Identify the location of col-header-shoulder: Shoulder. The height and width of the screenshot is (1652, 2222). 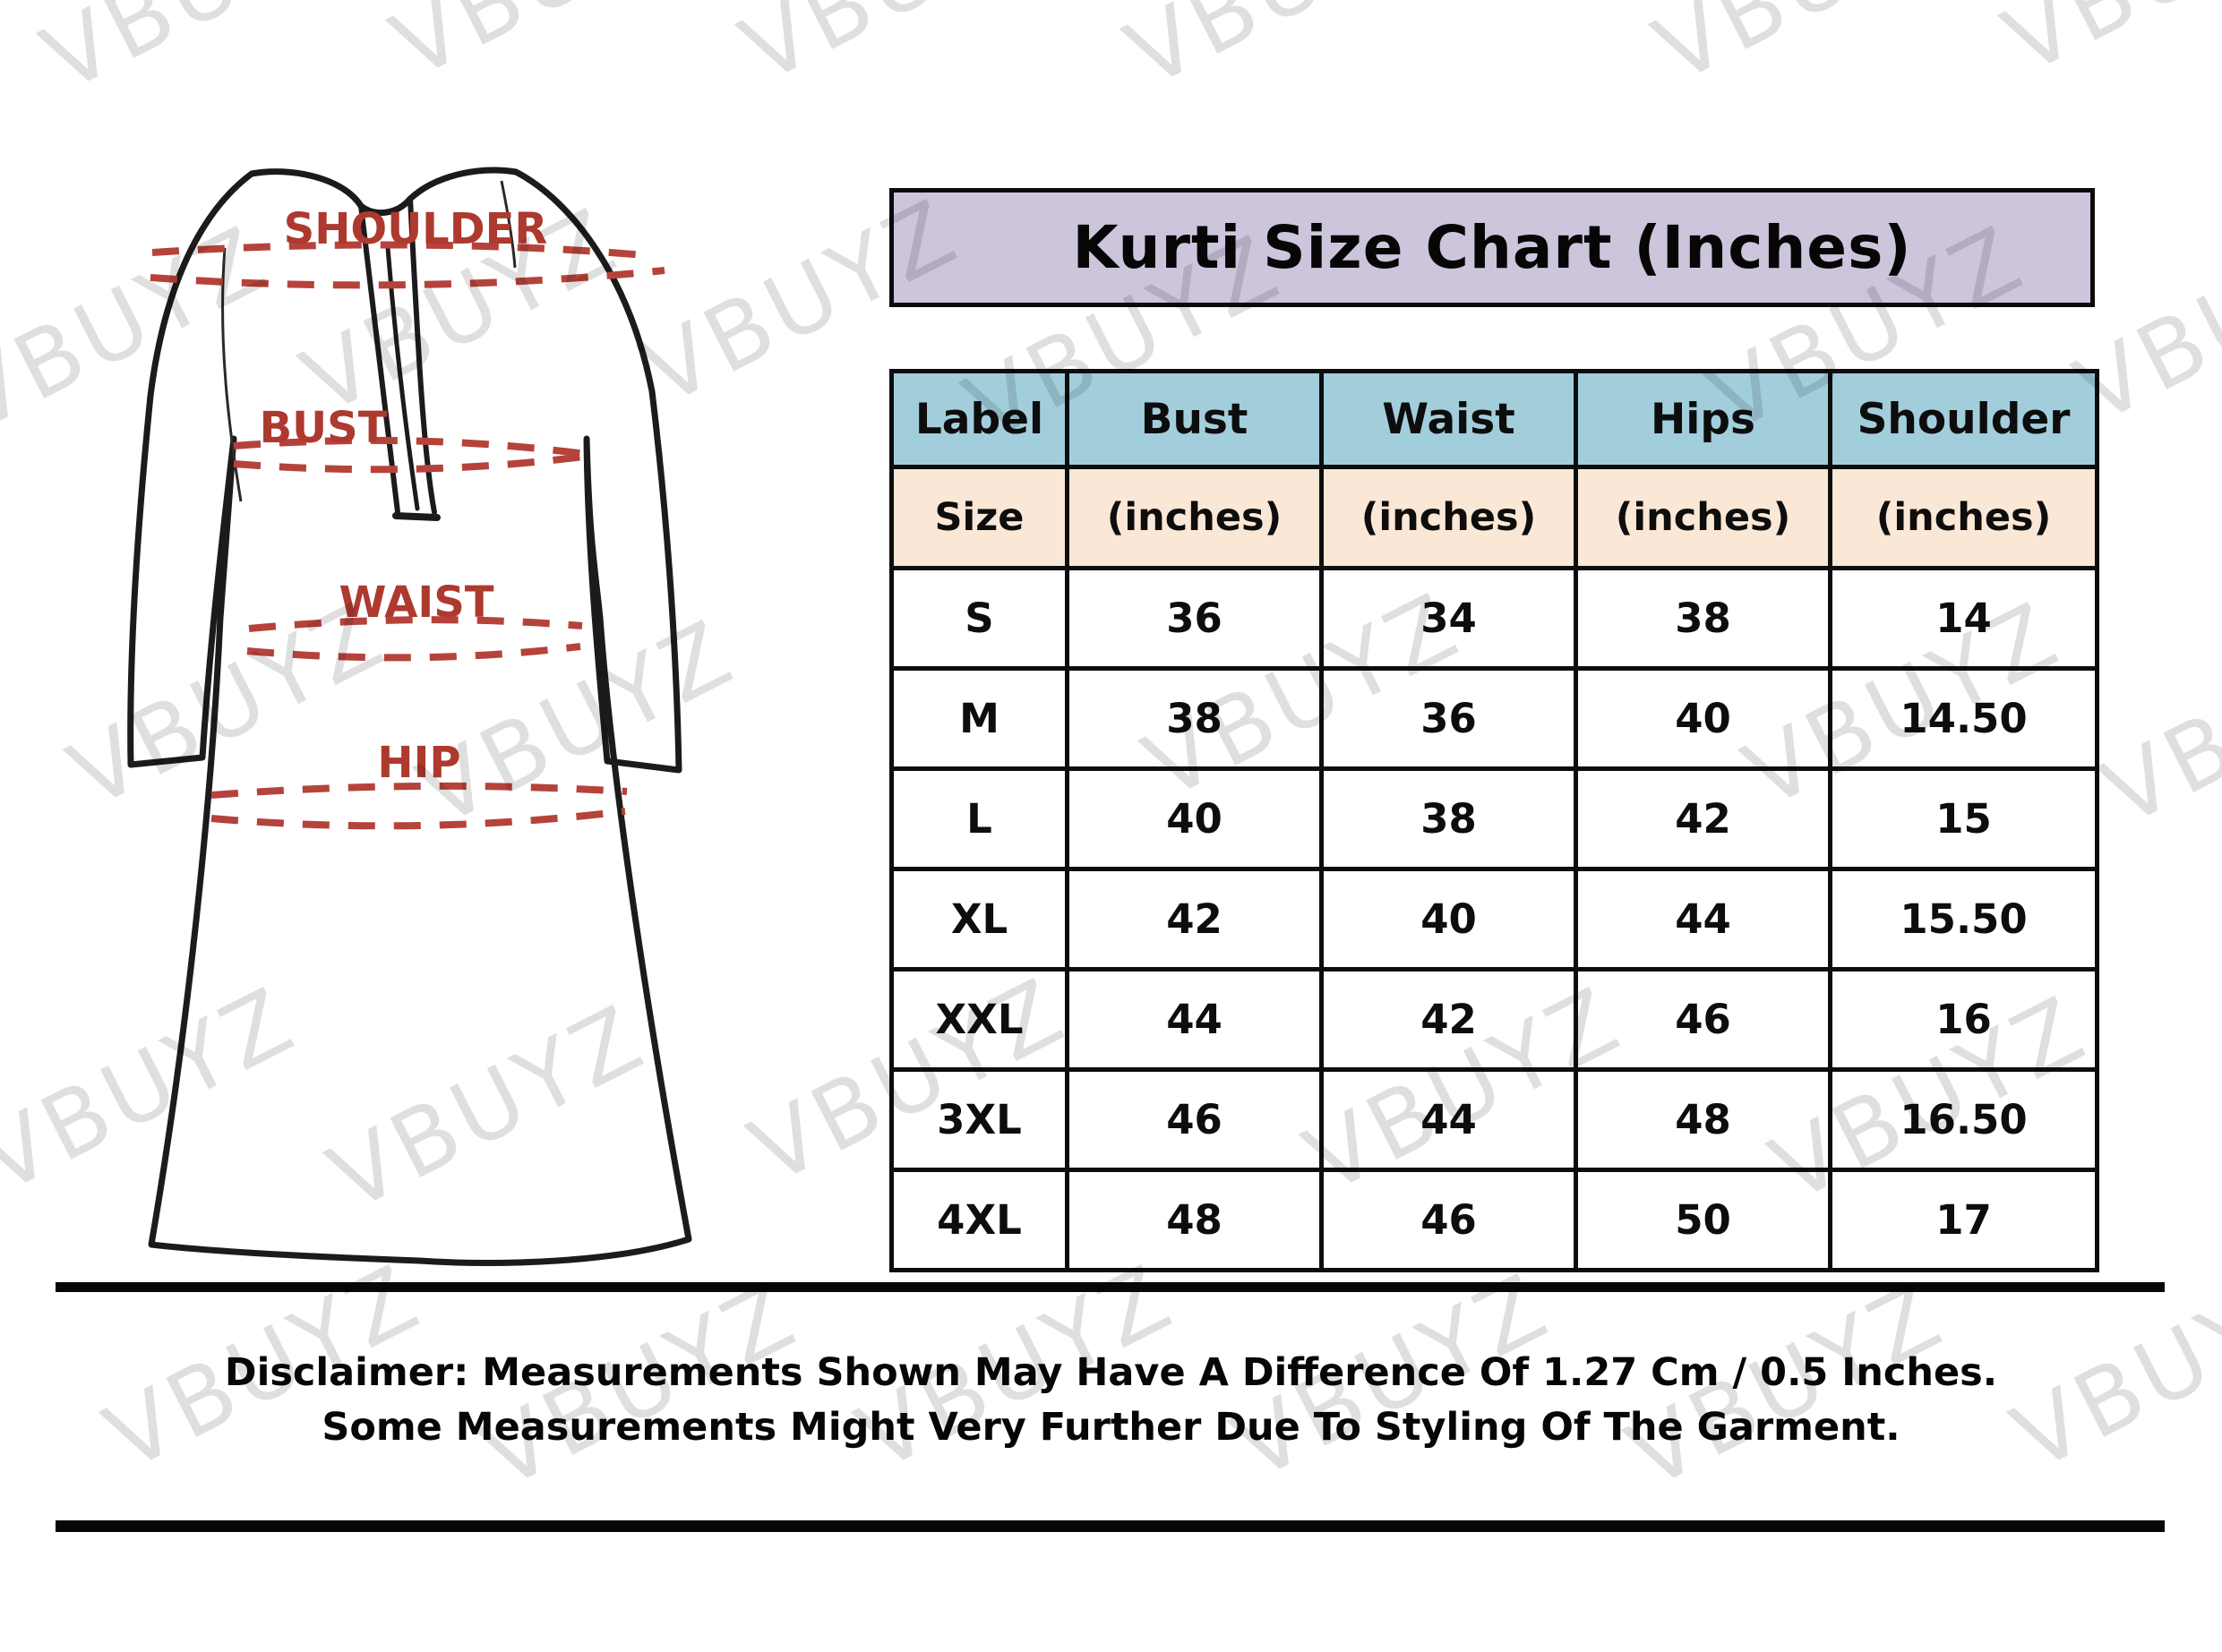
(1963, 419).